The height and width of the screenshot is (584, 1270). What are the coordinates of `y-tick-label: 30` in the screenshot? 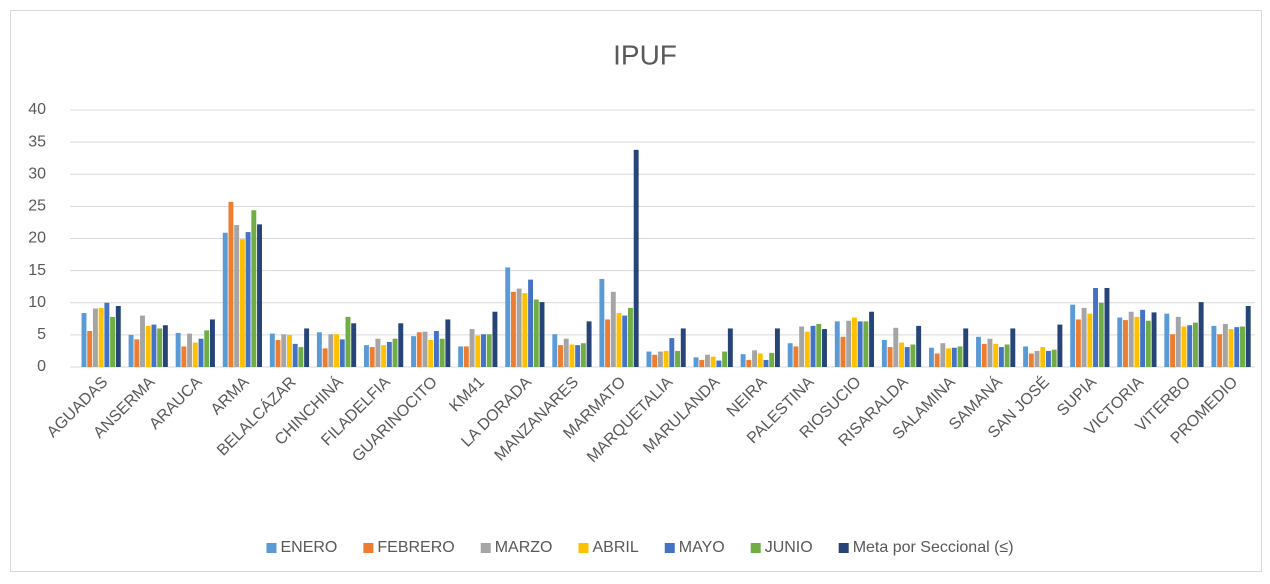 It's located at (37, 173).